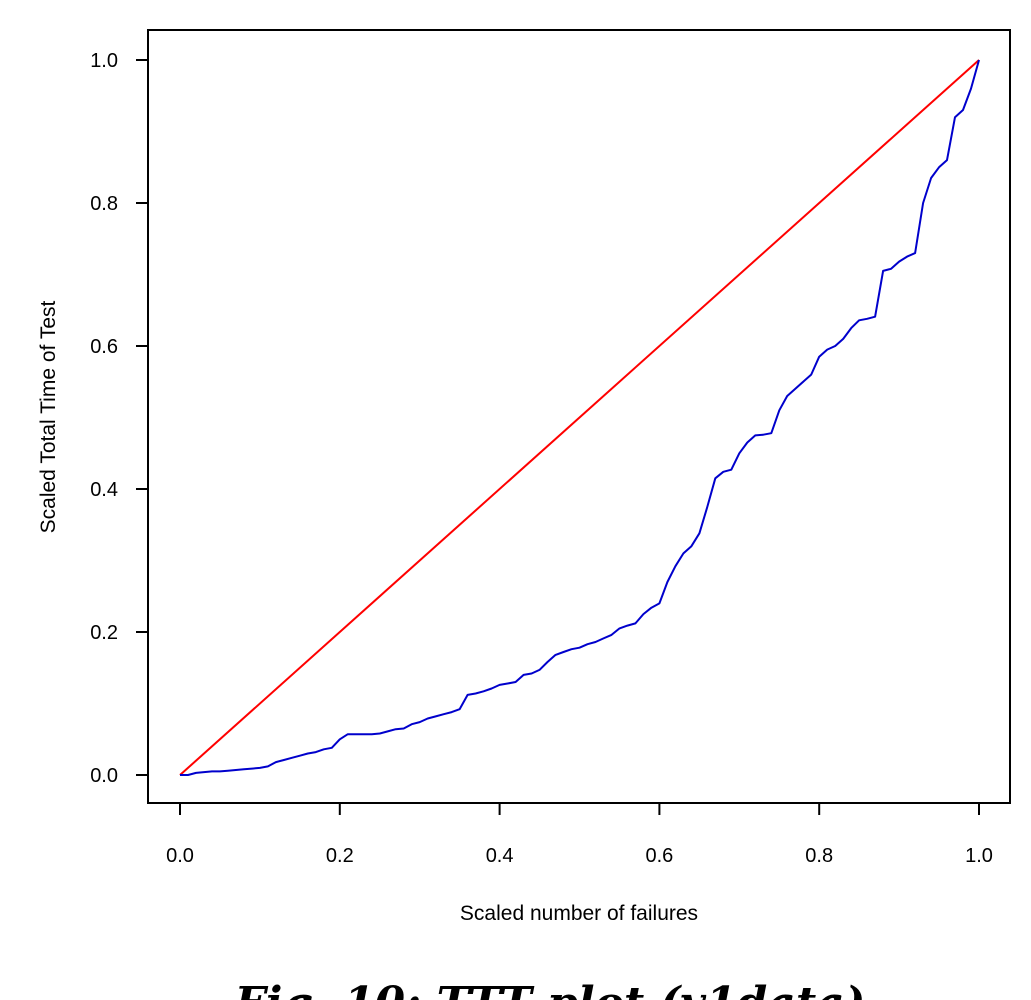  Describe the element at coordinates (104, 633) in the screenshot. I see `y-tick-label: 0.2` at that location.